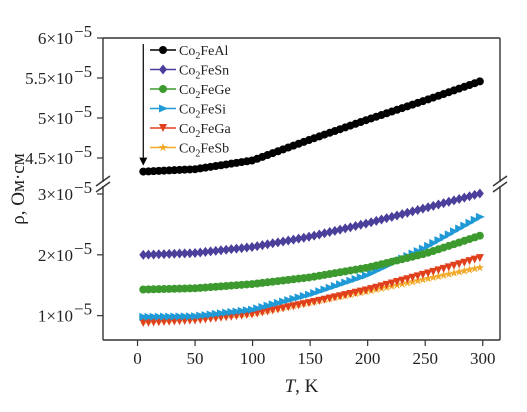 The width and height of the screenshot is (527, 412). I want to click on lower-y-tick-exponent: −5, so click(83, 248).